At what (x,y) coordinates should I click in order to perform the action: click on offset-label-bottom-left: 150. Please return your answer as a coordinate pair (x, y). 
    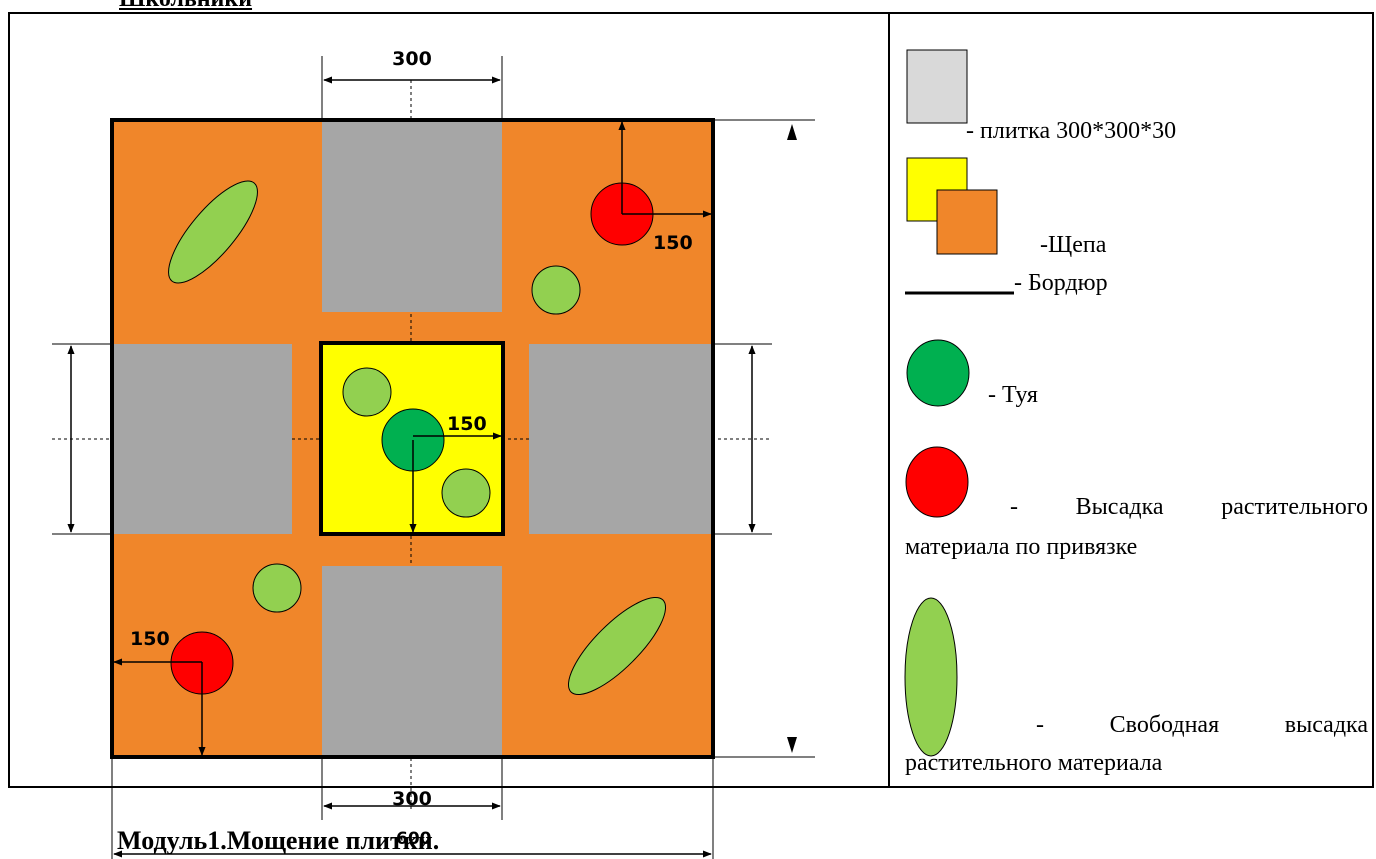
    Looking at the image, I should click on (150, 639).